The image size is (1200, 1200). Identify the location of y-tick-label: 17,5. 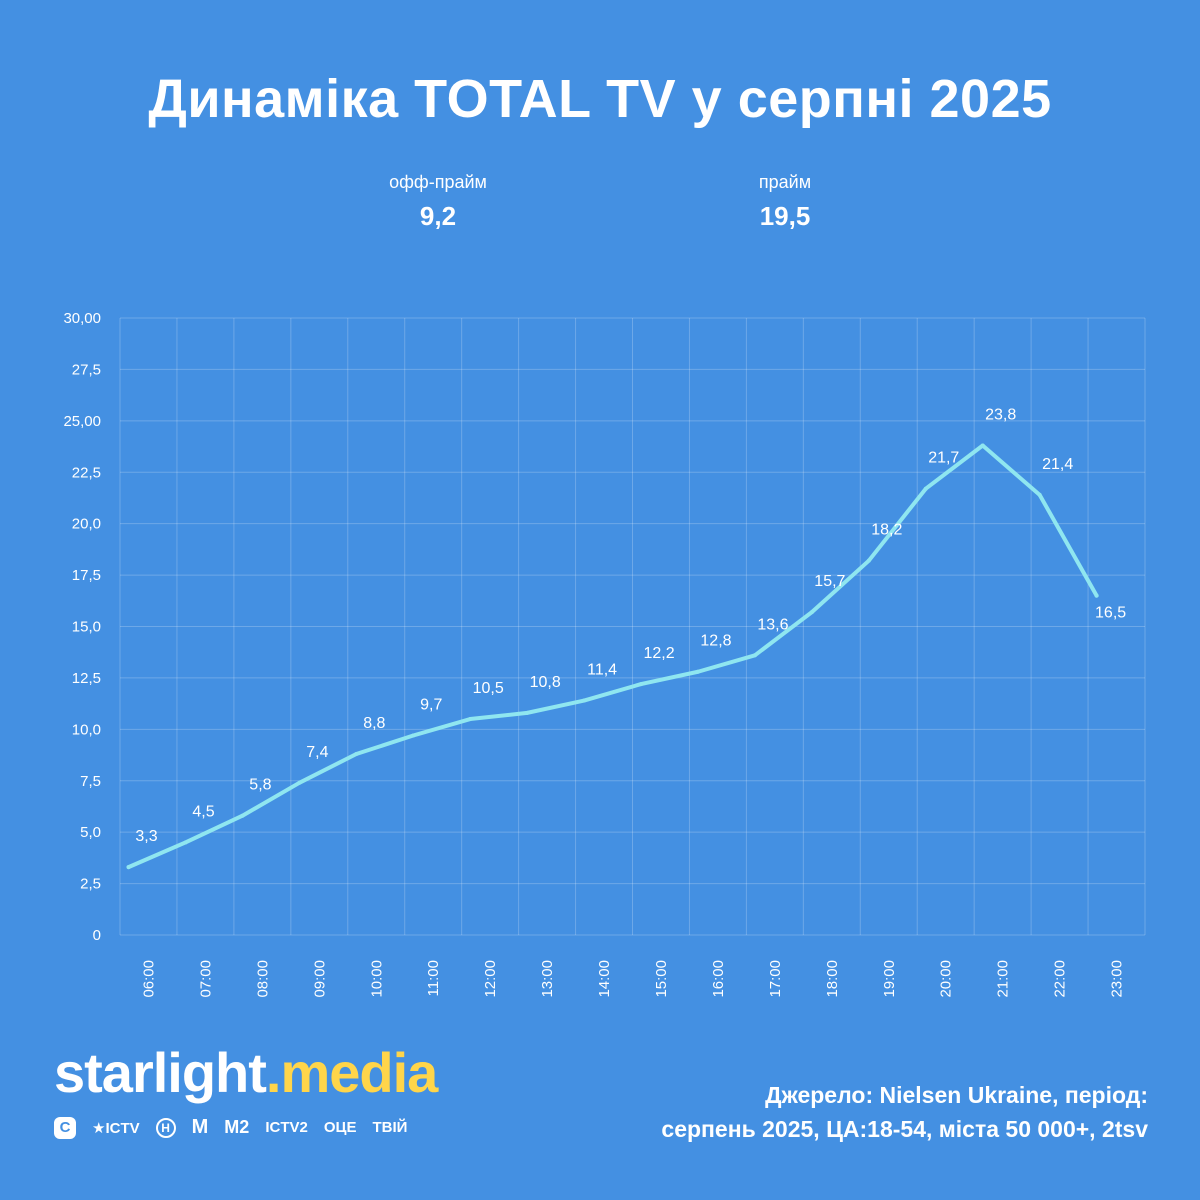
(86, 575).